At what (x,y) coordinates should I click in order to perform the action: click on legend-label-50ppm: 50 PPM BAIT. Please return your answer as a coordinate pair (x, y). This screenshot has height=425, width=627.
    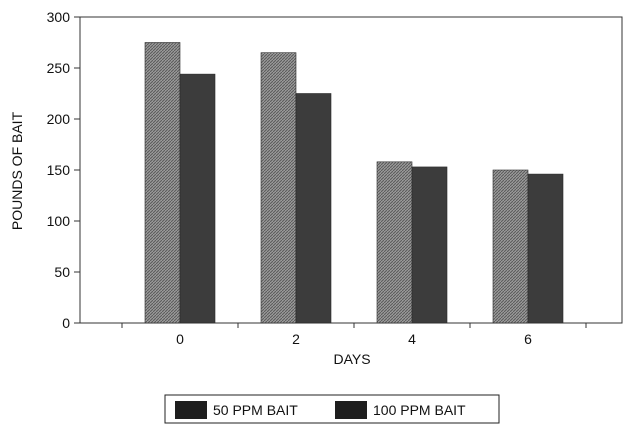
    Looking at the image, I should click on (255, 410).